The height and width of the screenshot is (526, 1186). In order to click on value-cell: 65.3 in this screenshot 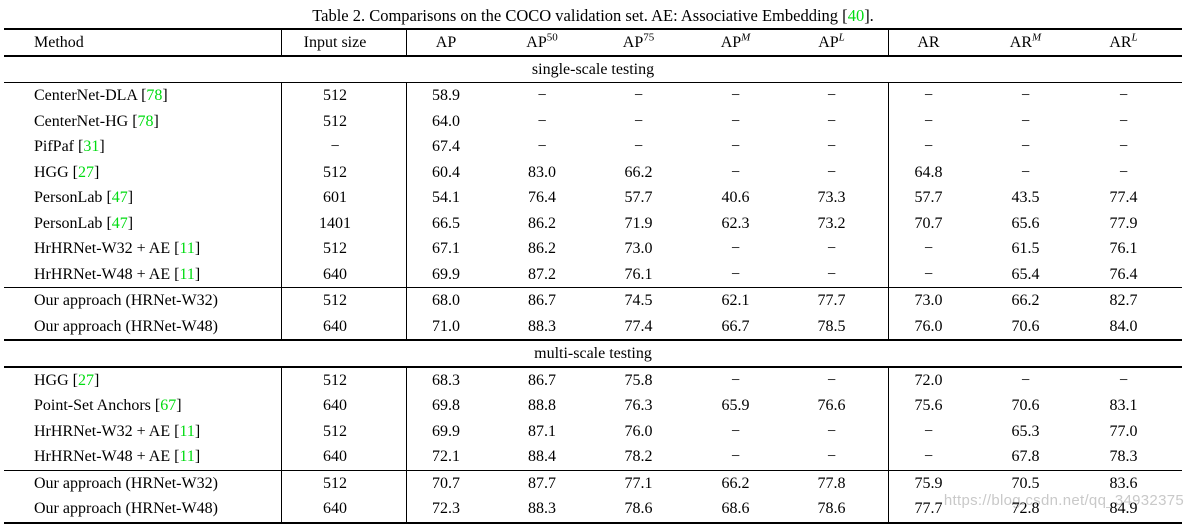, I will do `click(1025, 431)`.